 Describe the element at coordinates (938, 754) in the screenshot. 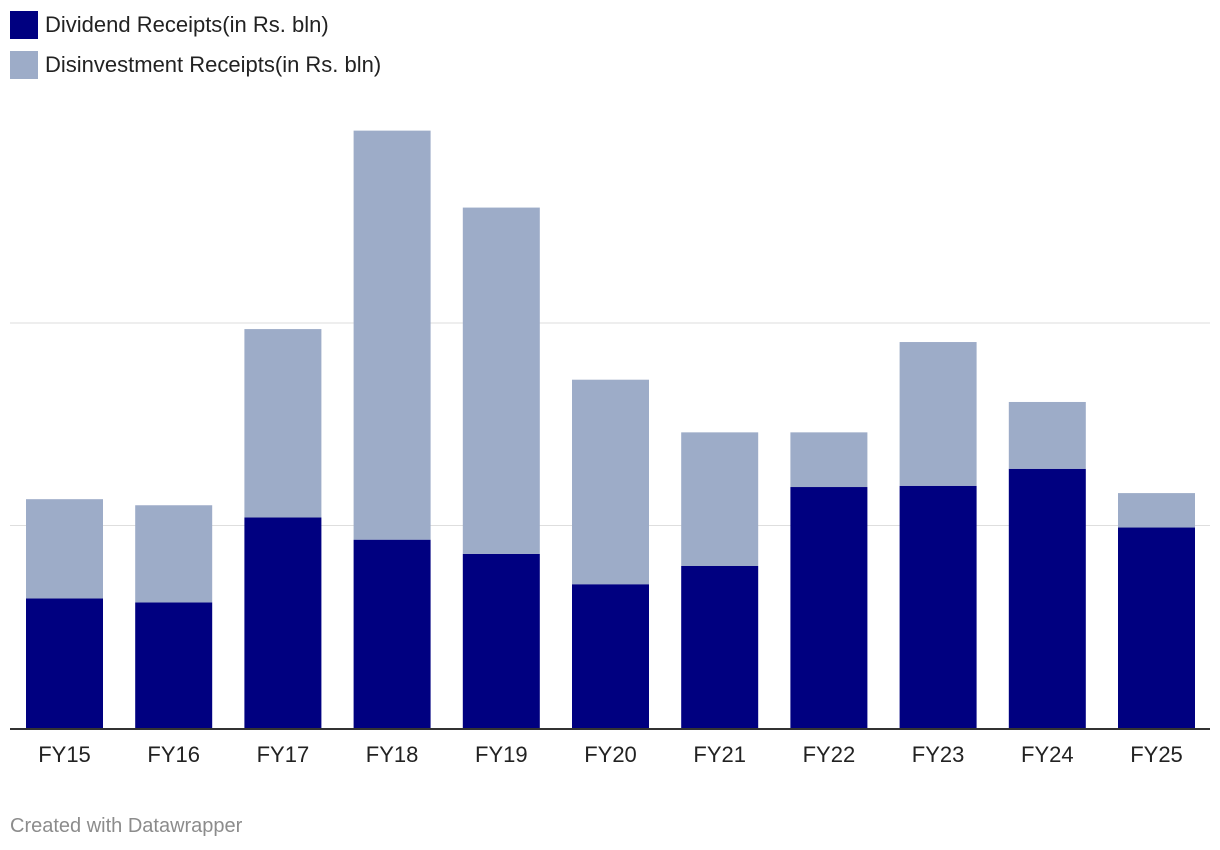

I see `x-tick-label-fy23: FY23` at that location.